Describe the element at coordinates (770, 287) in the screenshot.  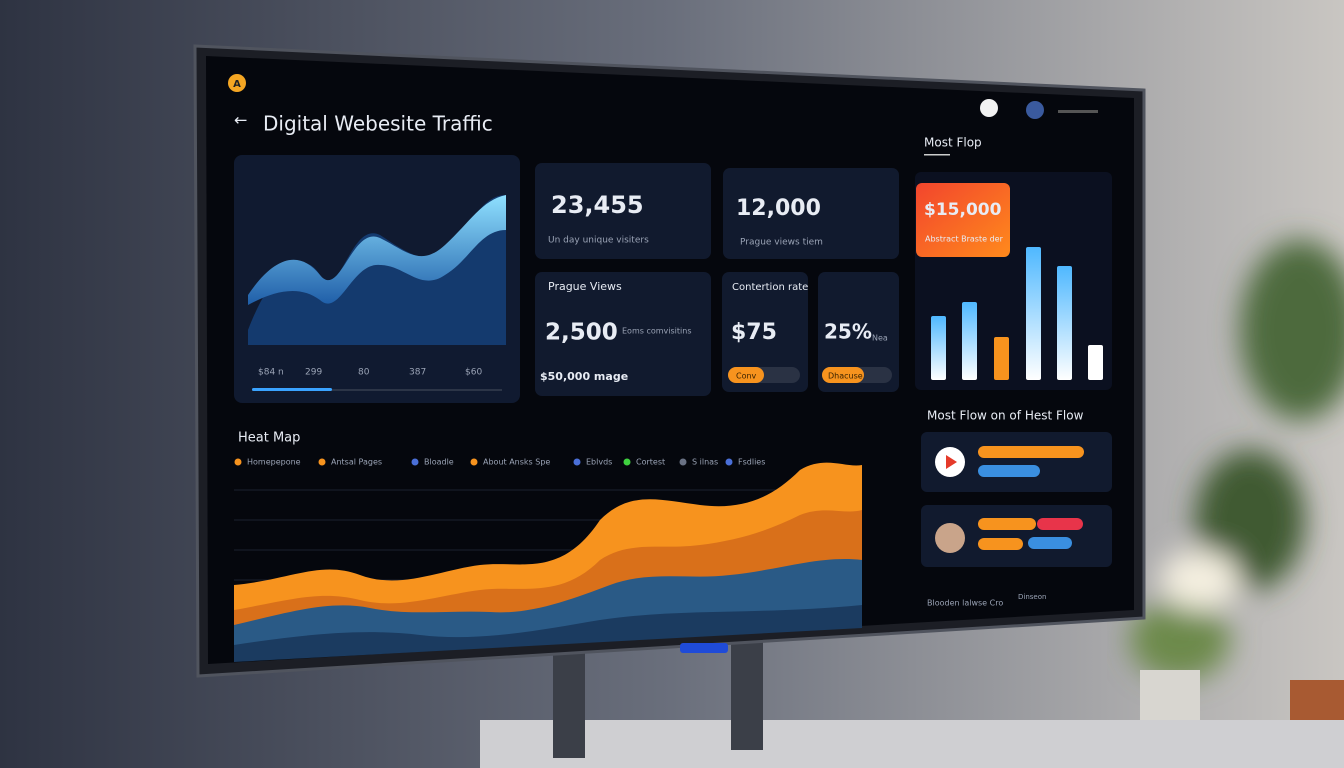
I see `card-title: Contertion rate` at that location.